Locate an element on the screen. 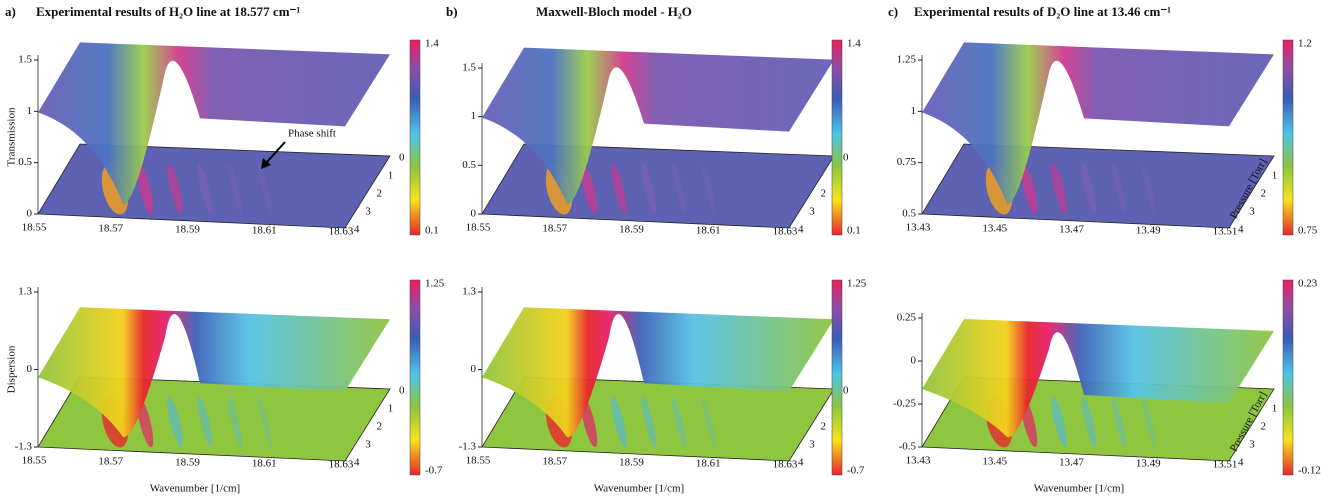 The width and height of the screenshot is (1339, 499). colorbar-min: -0.12 is located at coordinates (1309, 471).